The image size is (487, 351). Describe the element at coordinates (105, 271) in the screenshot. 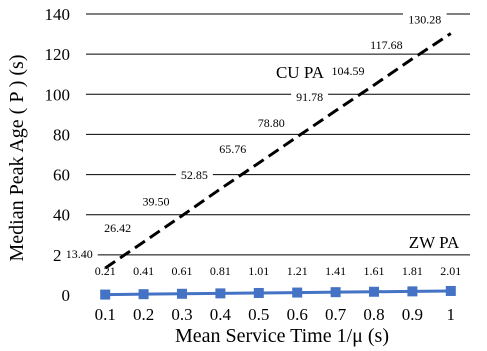

I see `data-label-zw-pa: 0.21` at that location.